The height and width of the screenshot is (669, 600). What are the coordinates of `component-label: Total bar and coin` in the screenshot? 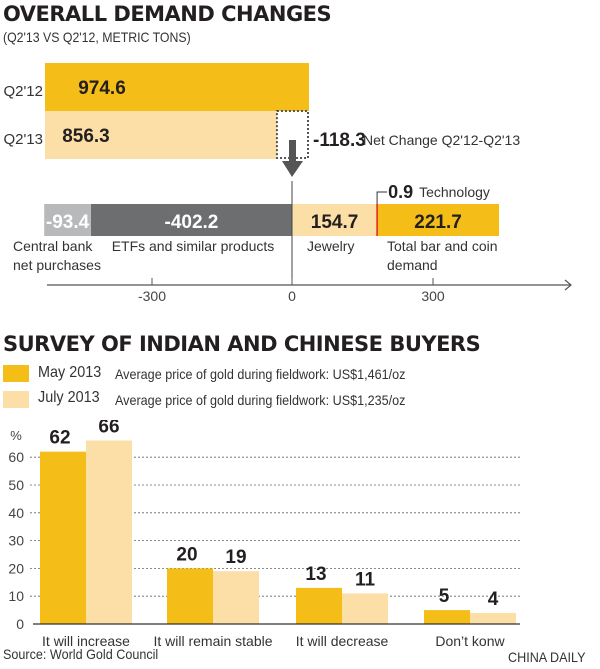 It's located at (442, 246).